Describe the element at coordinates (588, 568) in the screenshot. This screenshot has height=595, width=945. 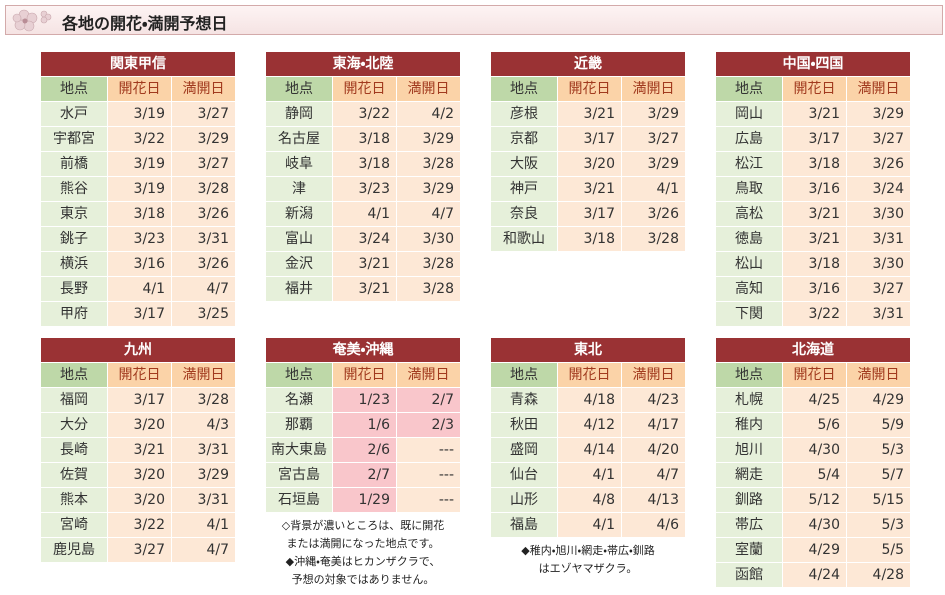
I see `note: はエゾヤマザクラ。` at that location.